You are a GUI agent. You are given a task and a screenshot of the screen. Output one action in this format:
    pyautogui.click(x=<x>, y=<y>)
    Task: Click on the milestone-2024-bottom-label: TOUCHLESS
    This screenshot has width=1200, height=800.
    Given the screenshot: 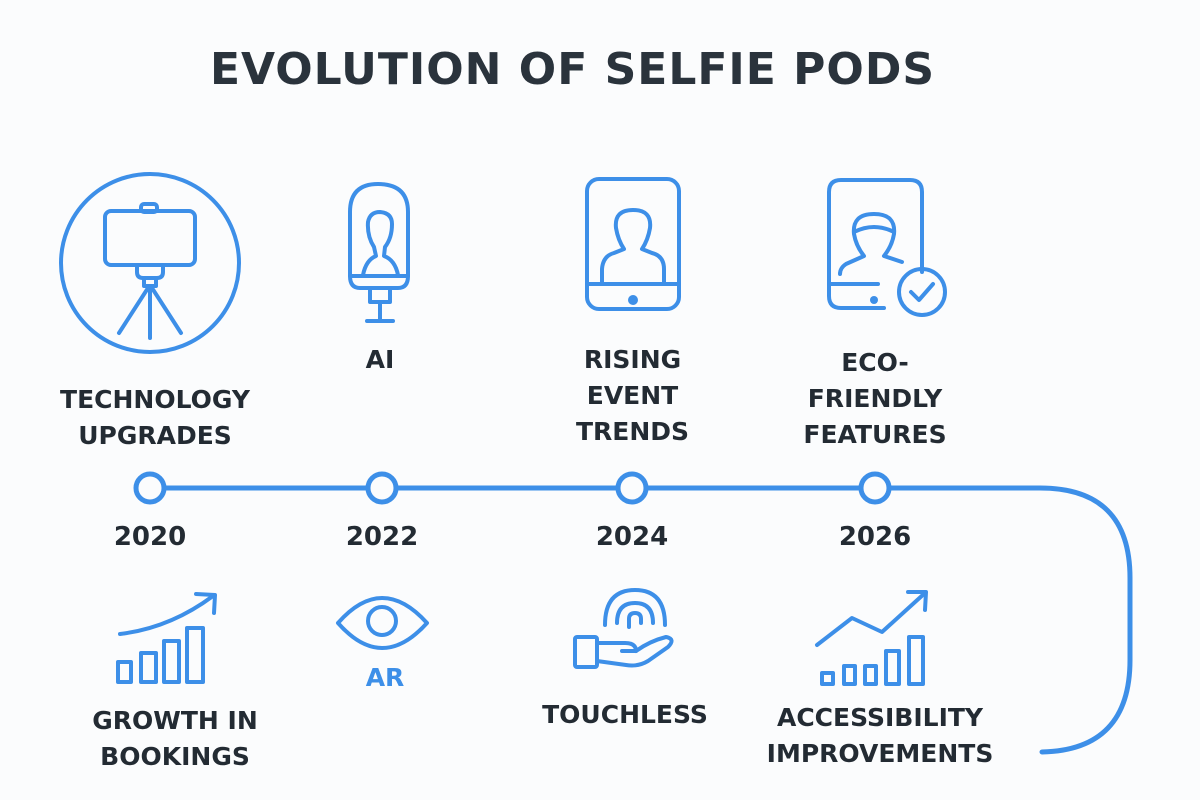 What is the action you would take?
    pyautogui.click(x=625, y=714)
    